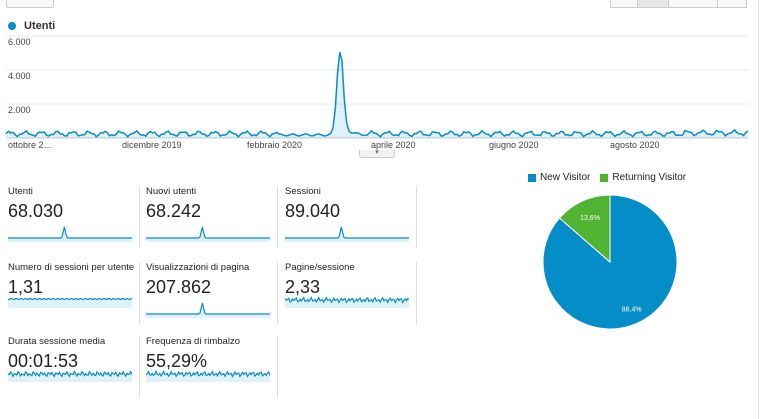  Describe the element at coordinates (212, 217) in the screenshot. I see `metric-new-users: Nuovi utenti 68.242` at that location.